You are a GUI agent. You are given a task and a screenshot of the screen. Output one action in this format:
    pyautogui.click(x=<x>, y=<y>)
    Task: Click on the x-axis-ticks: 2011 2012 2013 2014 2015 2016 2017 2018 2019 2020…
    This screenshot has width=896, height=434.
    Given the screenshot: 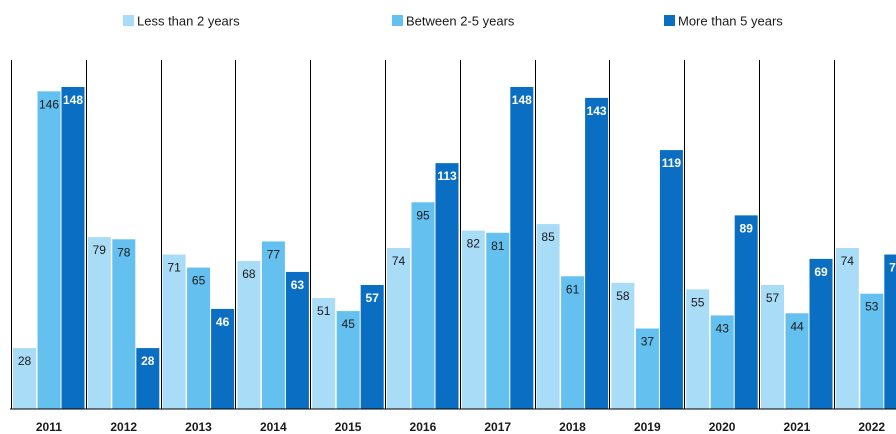 What is the action you would take?
    pyautogui.click(x=460, y=427)
    